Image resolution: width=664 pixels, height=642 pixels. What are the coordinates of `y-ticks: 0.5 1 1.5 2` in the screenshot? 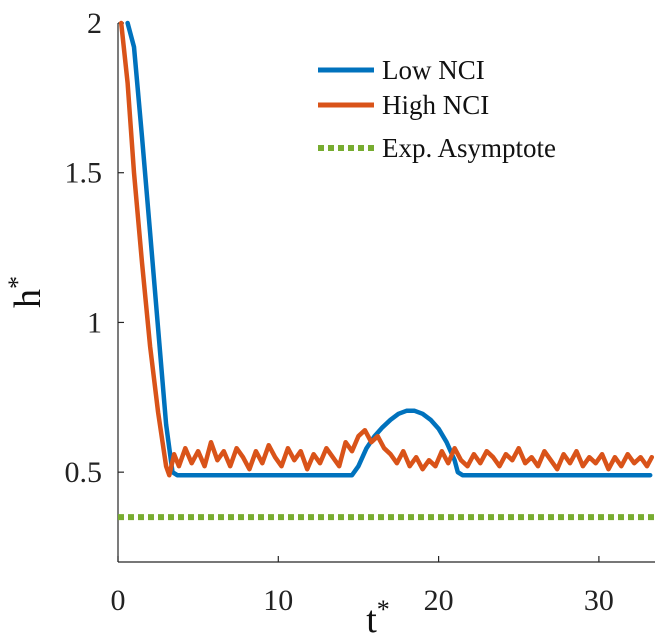 It's located at (94, 248).